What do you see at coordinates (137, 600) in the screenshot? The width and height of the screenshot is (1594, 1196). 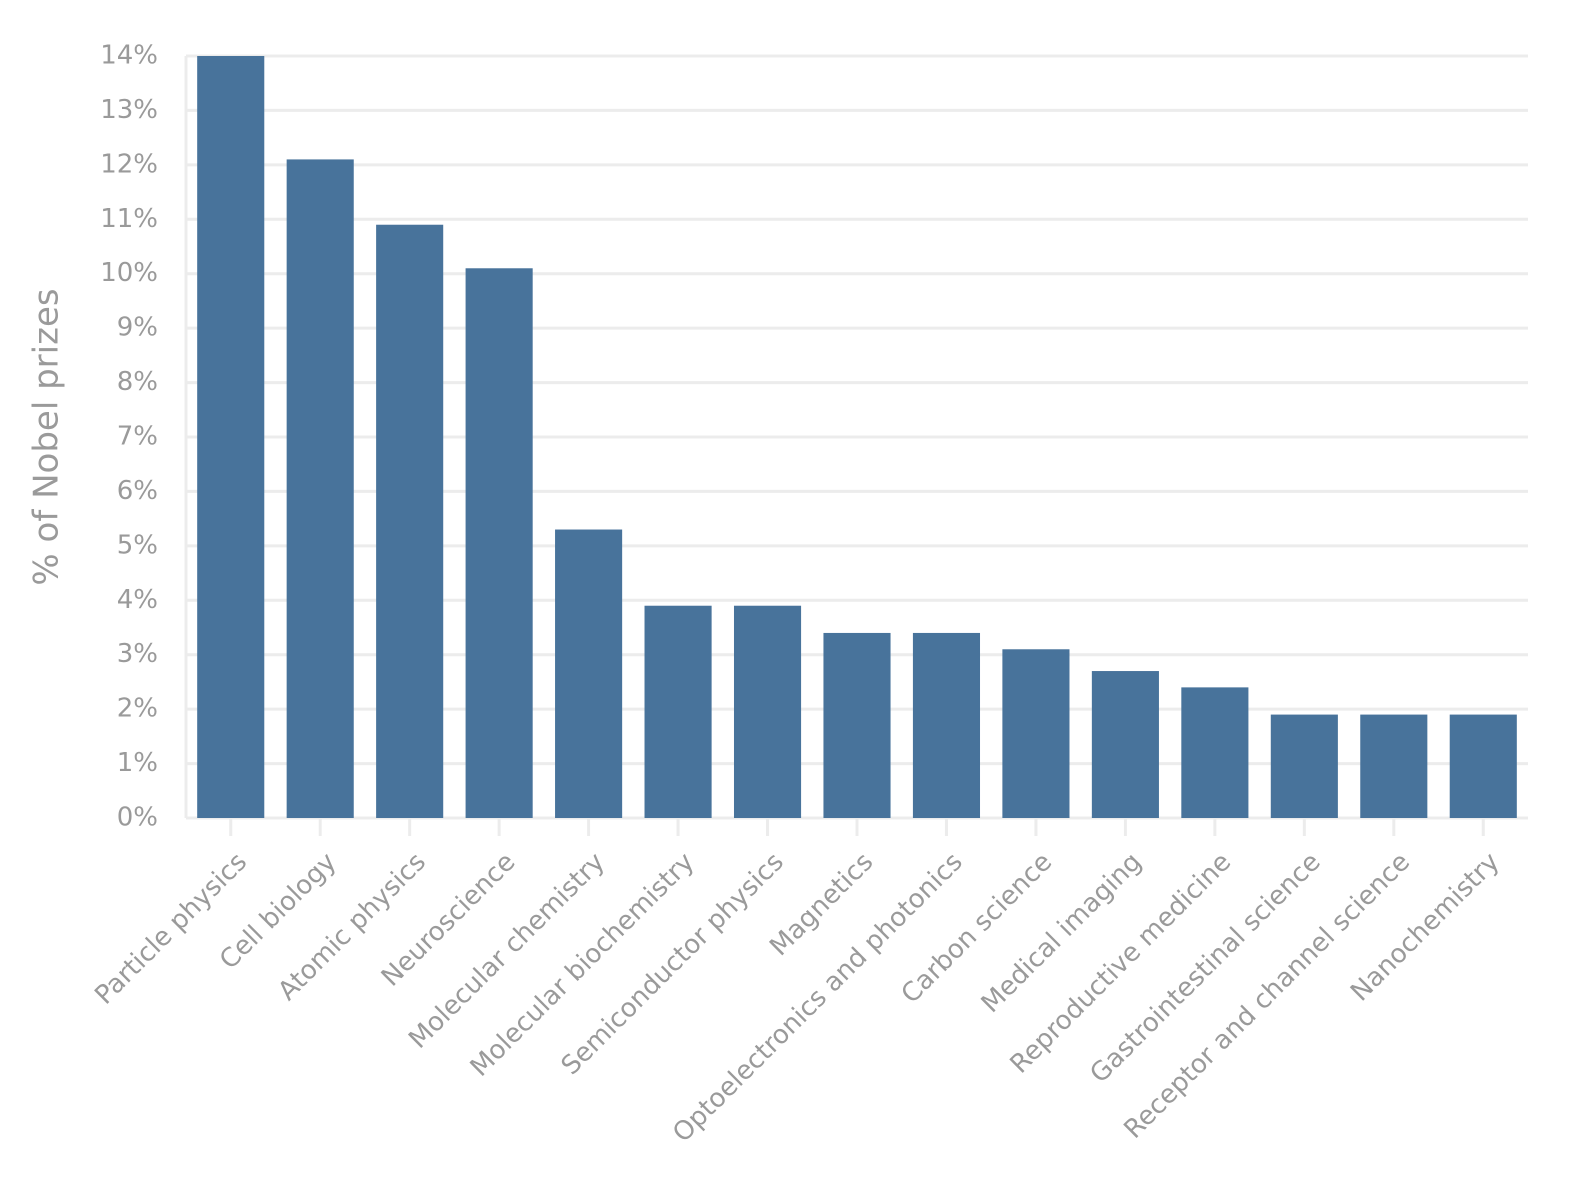 I see `y-tick-label: 4%` at bounding box center [137, 600].